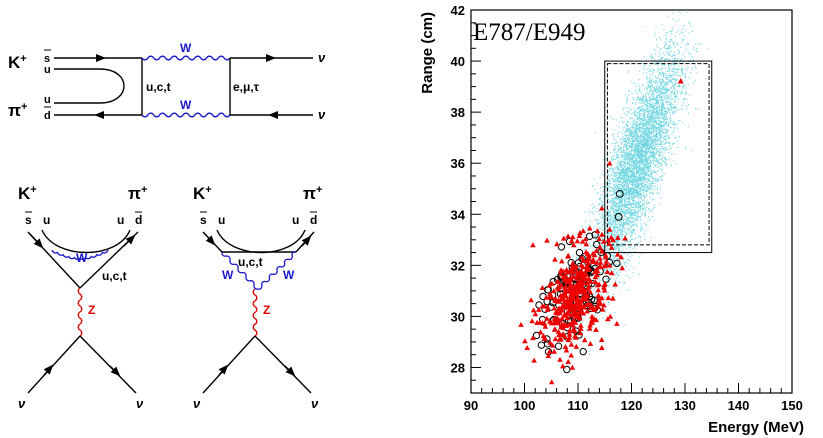 This screenshot has width=823, height=438. Describe the element at coordinates (246, 87) in the screenshot. I see `box-leptons-label: e,μ,τ` at that location.